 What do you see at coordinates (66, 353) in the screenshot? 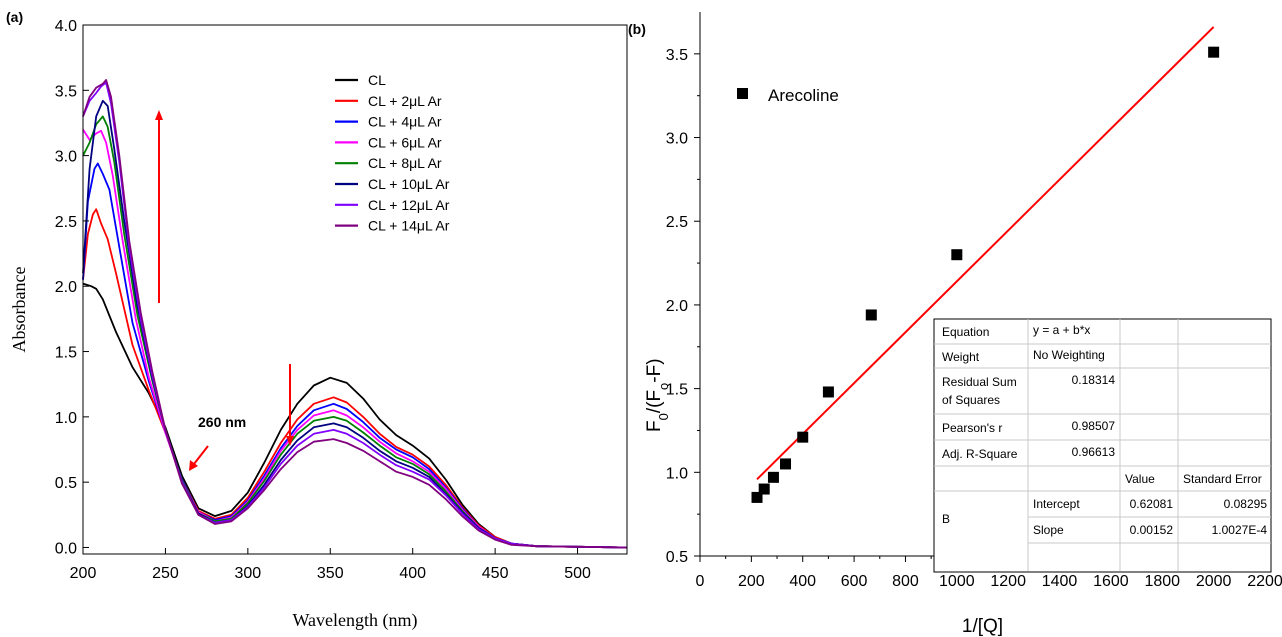
I see `panel-a-y-tick-label: 1.5` at bounding box center [66, 353].